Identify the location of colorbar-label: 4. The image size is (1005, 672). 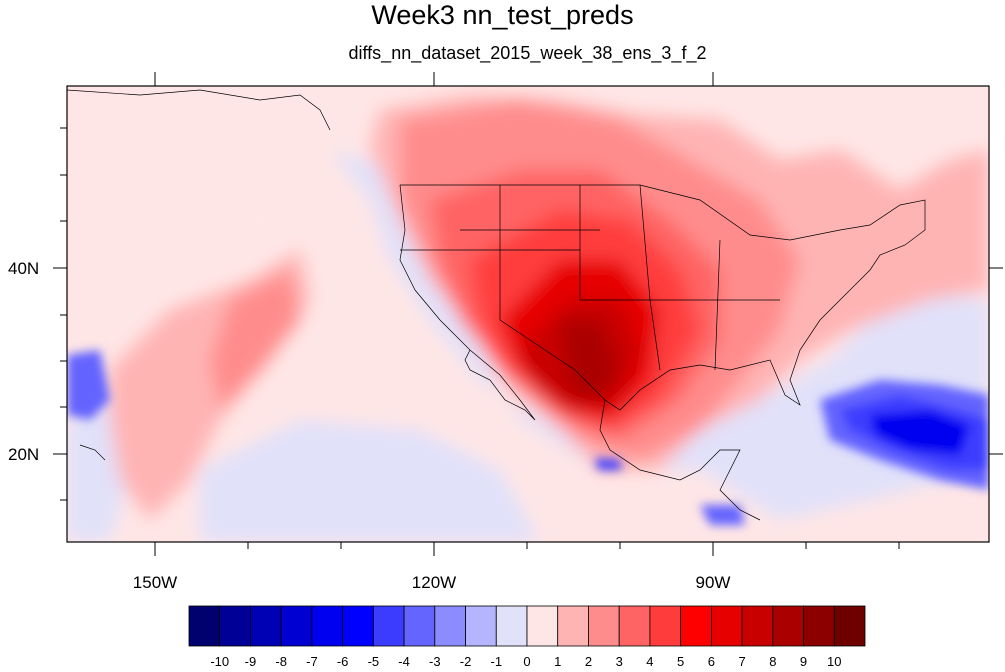
(649, 661).